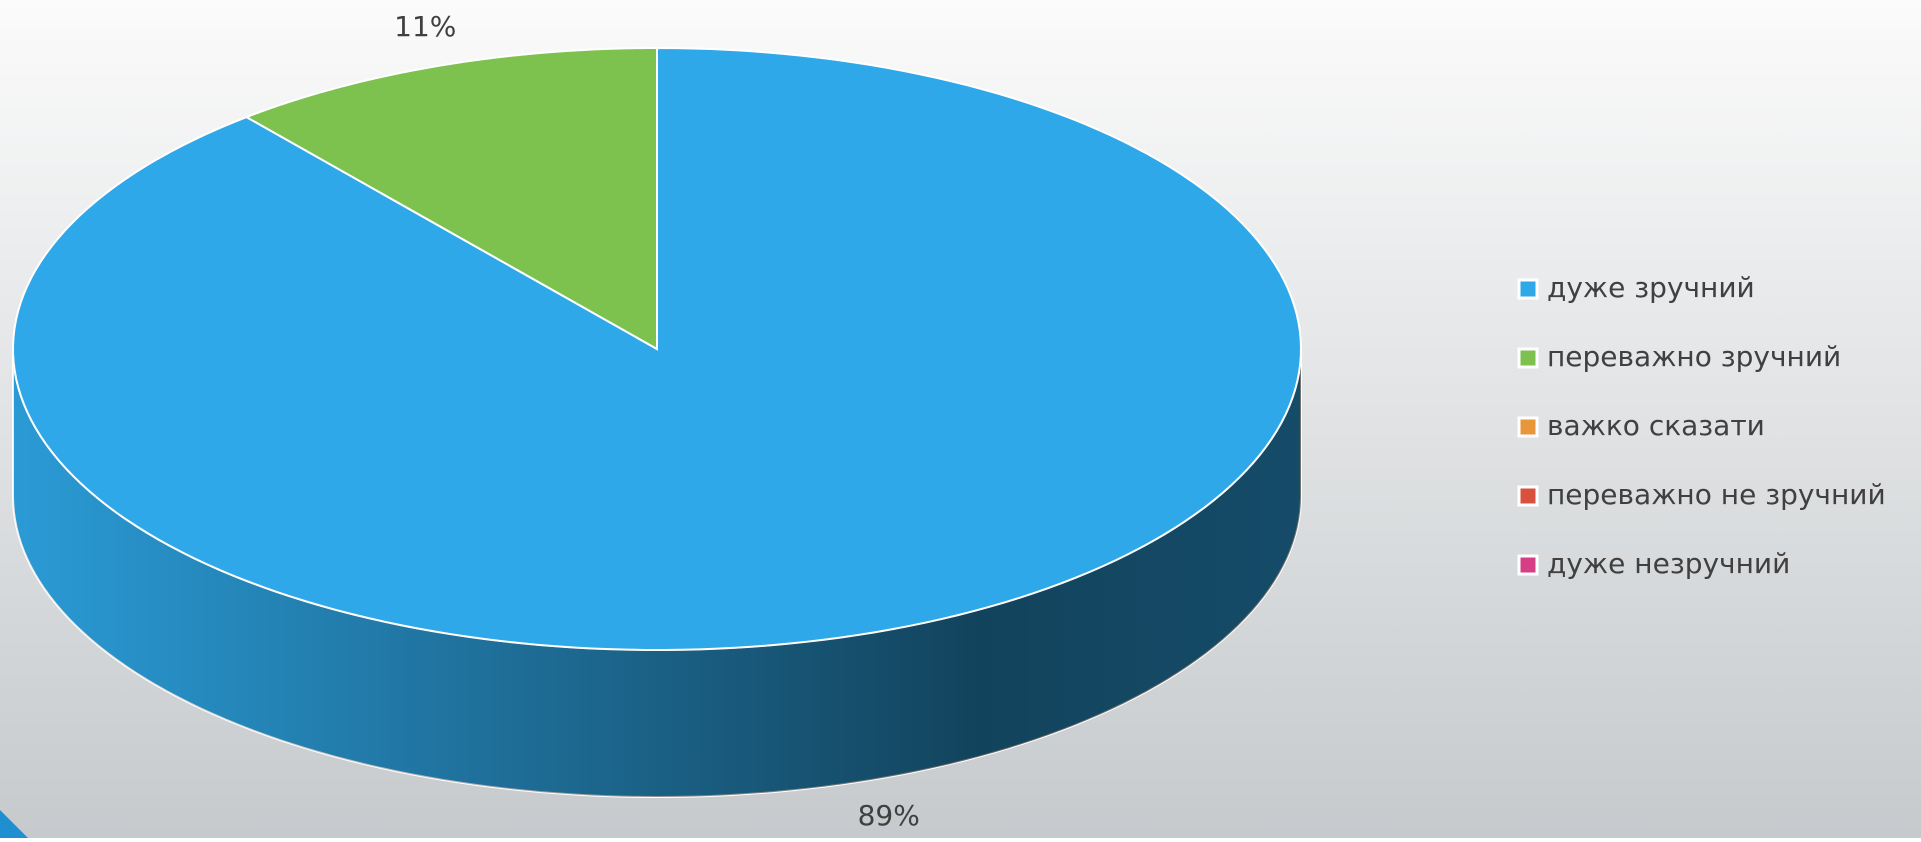 This screenshot has width=1921, height=842. I want to click on corner-decoration, so click(14, 824).